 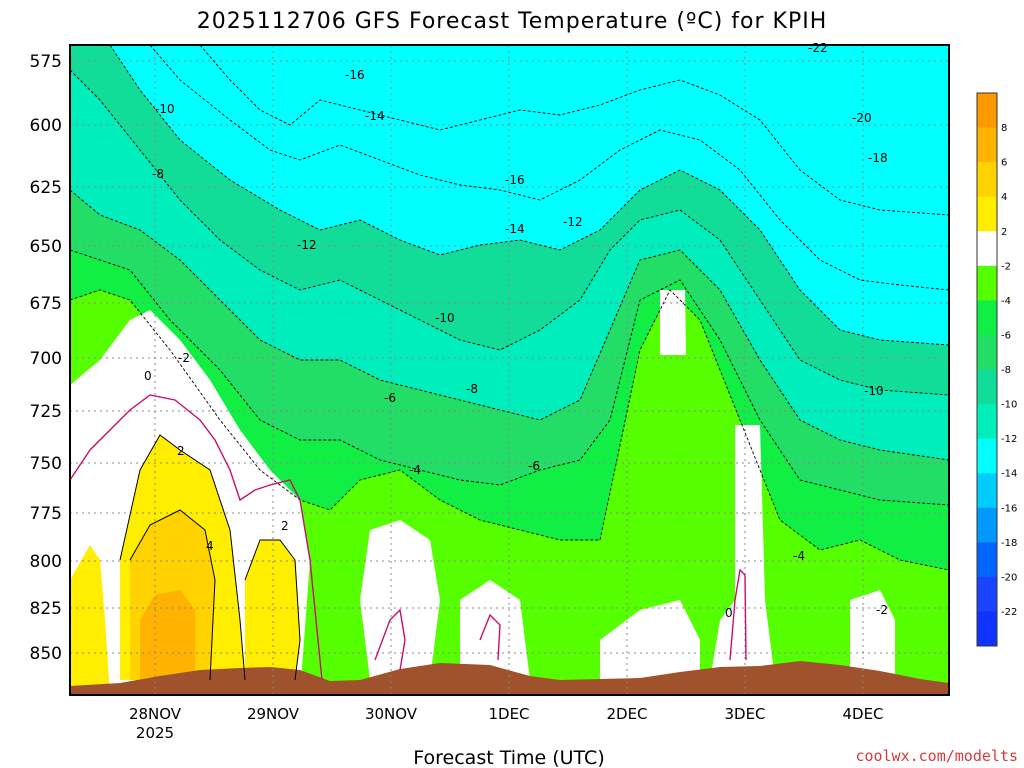 What do you see at coordinates (46, 654) in the screenshot?
I see `y-tick-label: 850` at bounding box center [46, 654].